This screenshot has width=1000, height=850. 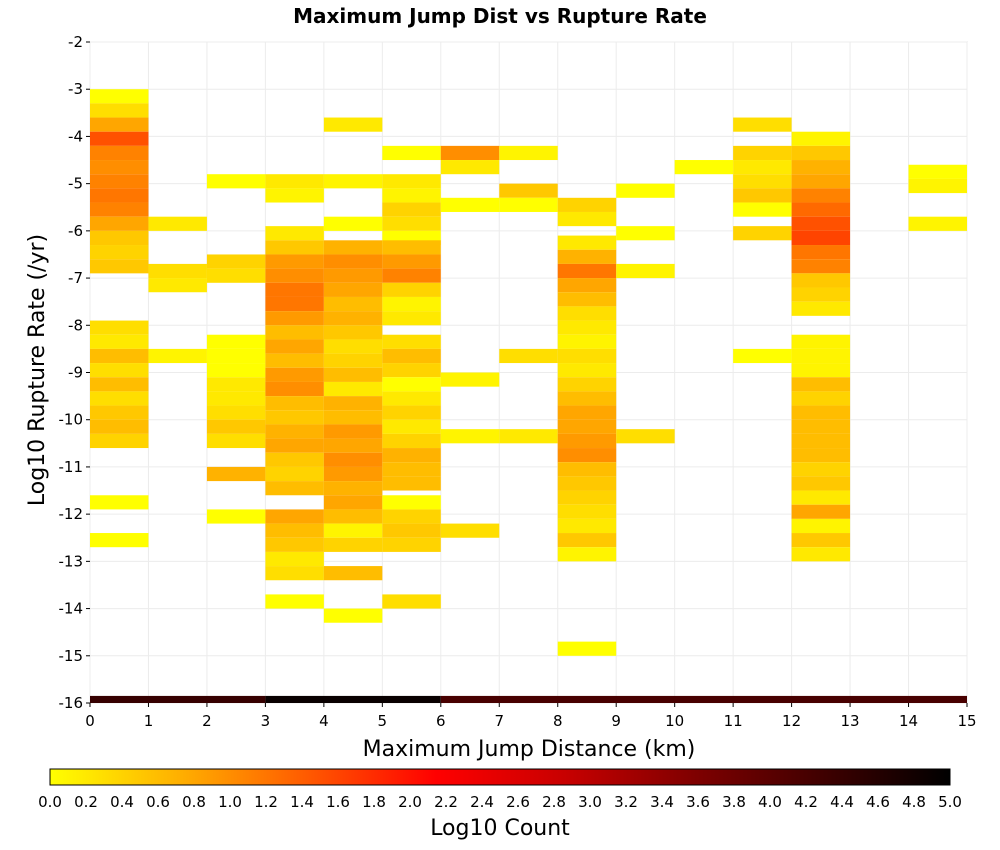 I want to click on x-tick-label: 7, so click(x=499, y=721).